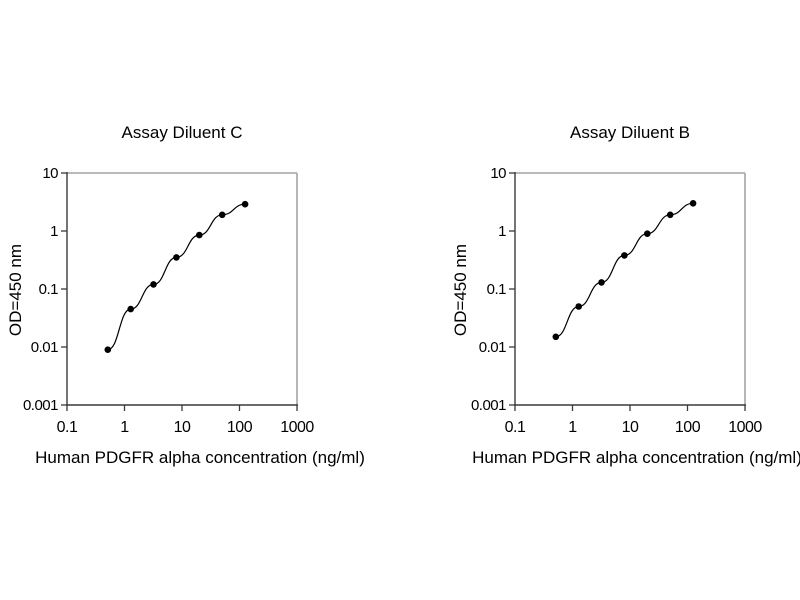  I want to click on x-axis-label-left: Human PDGFR alpha concentration (ng/ml), so click(200, 457).